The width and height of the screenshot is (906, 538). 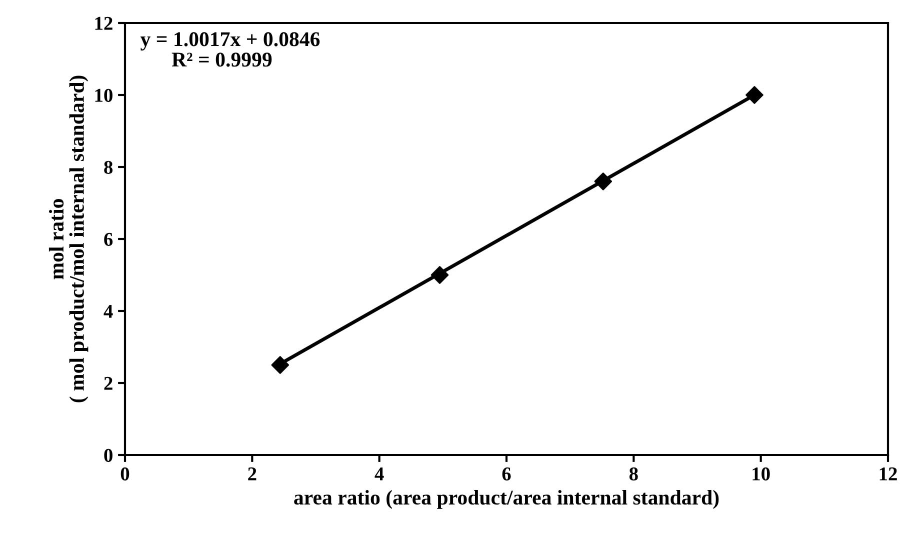 What do you see at coordinates (108, 167) in the screenshot?
I see `y-tick-label: 8` at bounding box center [108, 167].